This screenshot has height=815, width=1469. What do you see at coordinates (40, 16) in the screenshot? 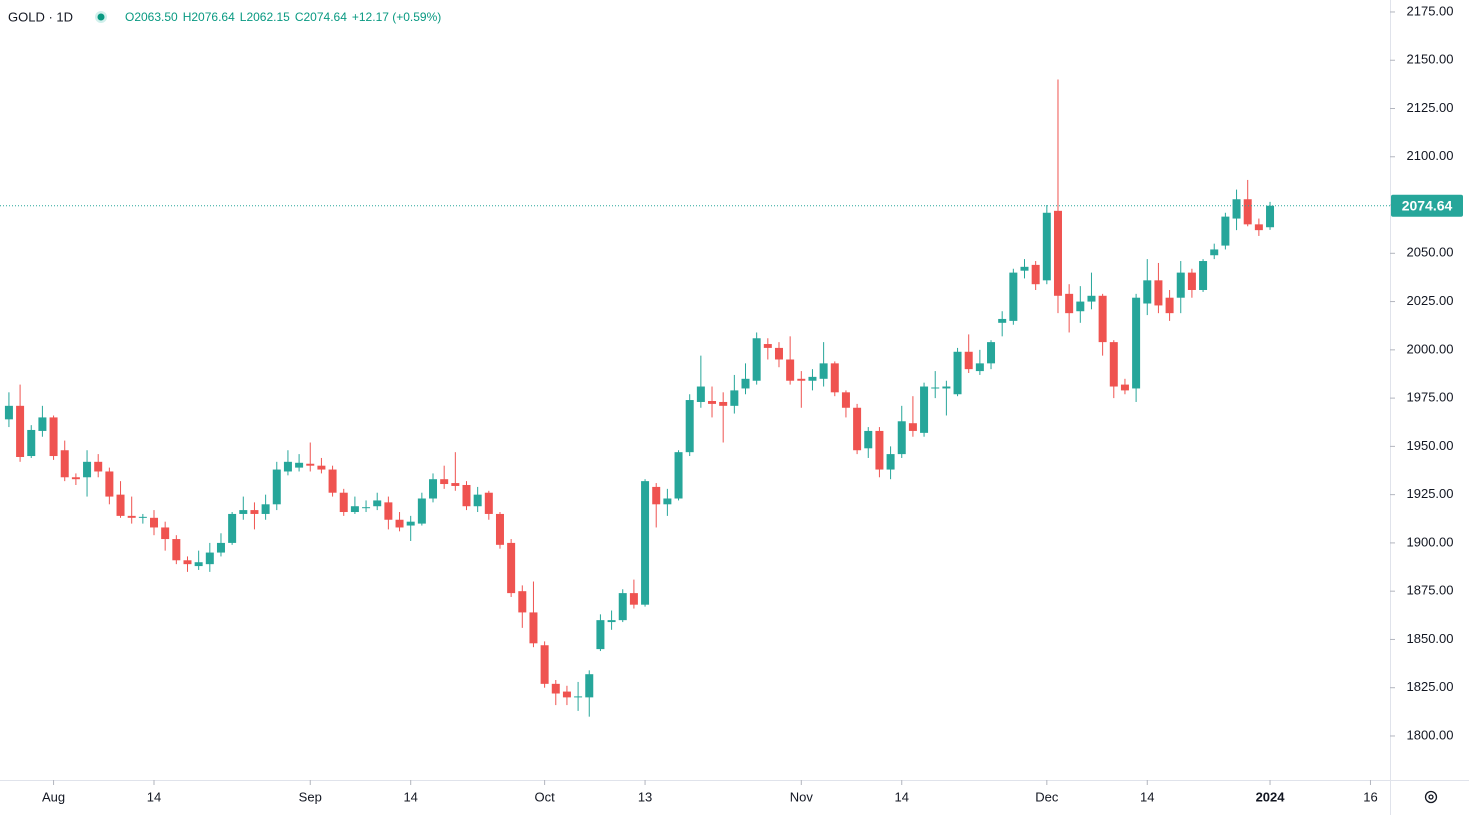
I see `symbol: GOLD · 1D` at bounding box center [40, 16].